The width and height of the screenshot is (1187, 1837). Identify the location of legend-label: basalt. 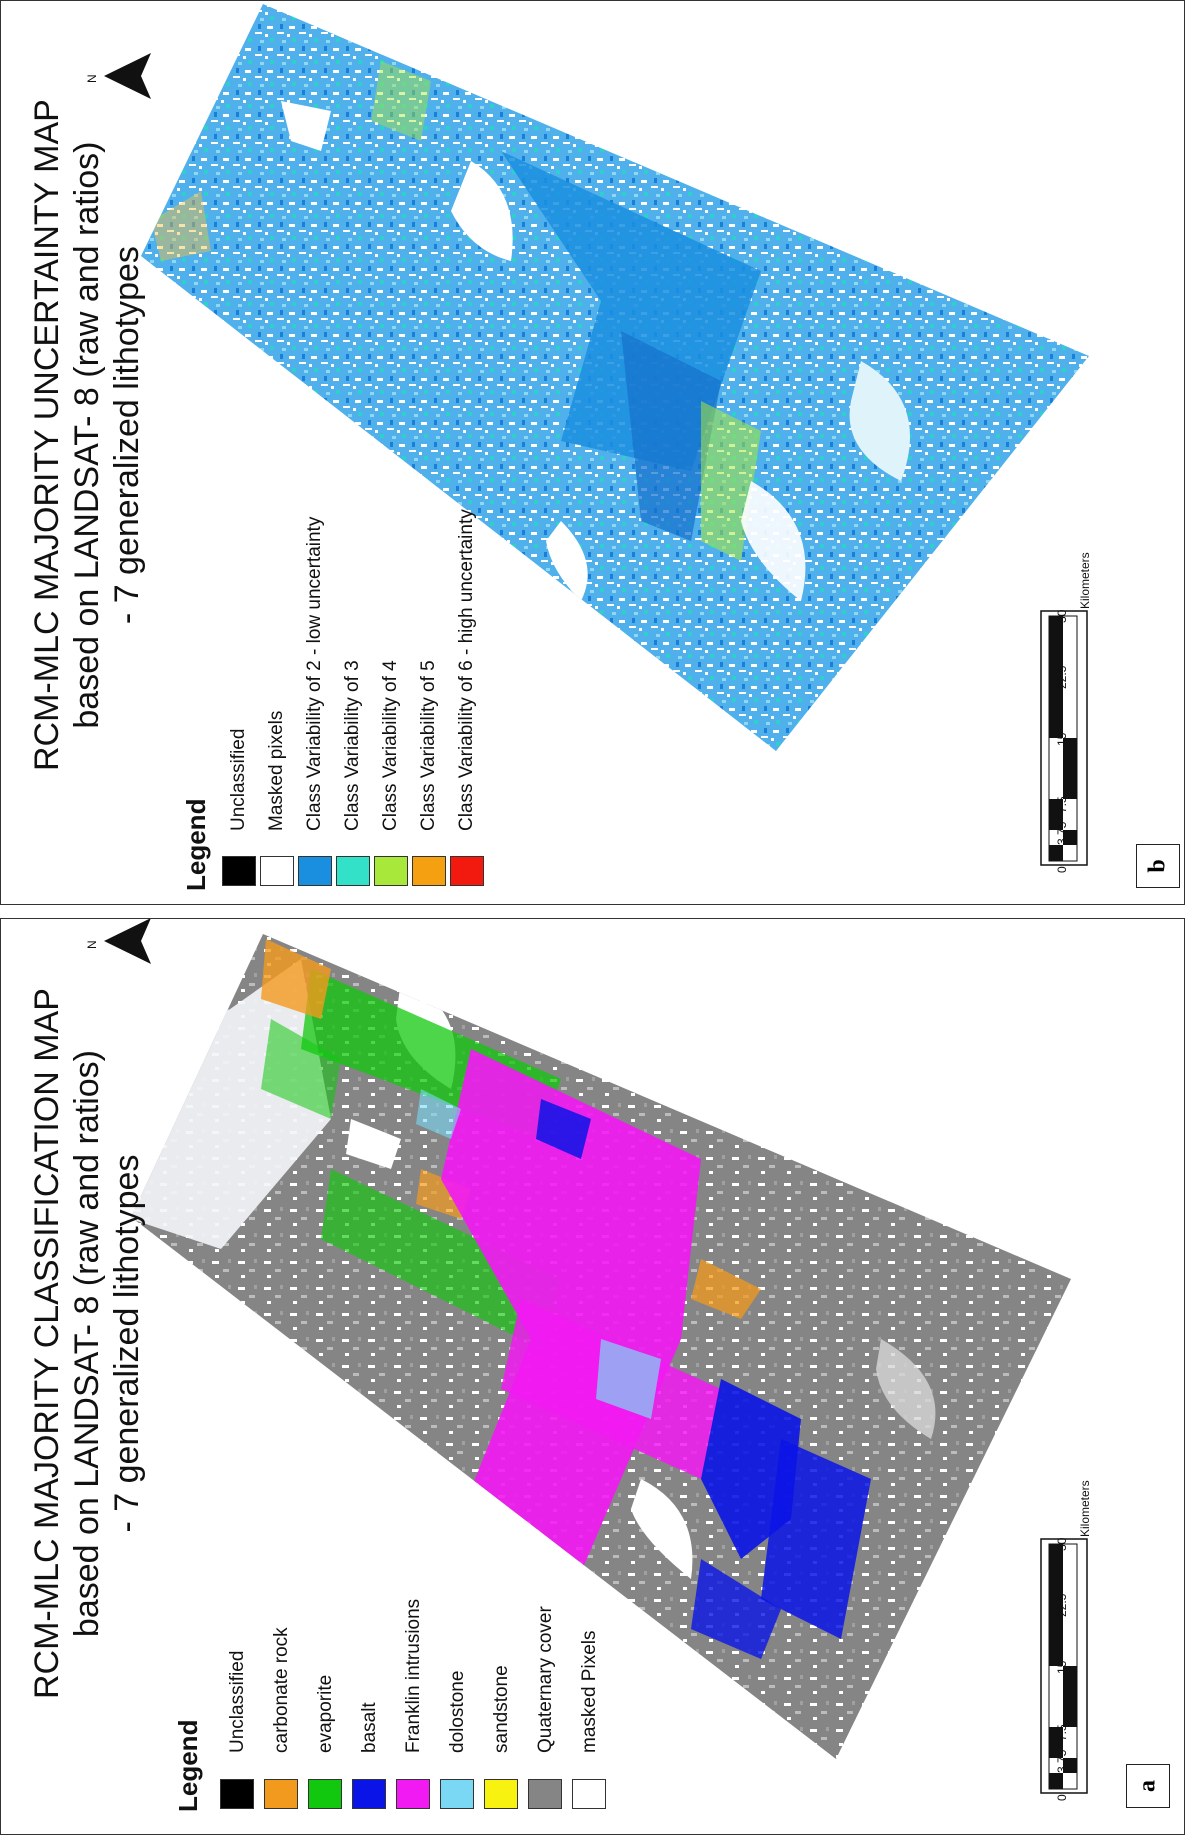
(369, 1727).